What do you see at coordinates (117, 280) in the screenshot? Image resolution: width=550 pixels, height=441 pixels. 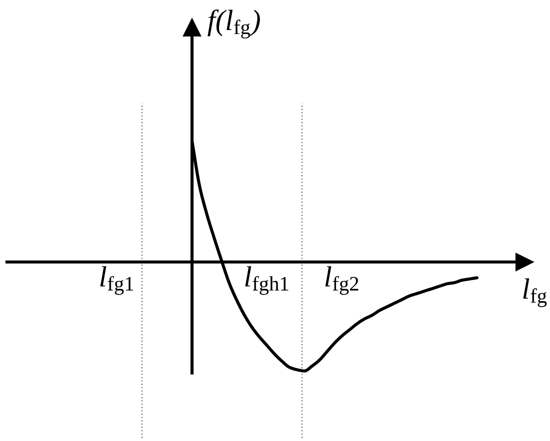 I see `x-tick-label: l$_{fg1}$` at bounding box center [117, 280].